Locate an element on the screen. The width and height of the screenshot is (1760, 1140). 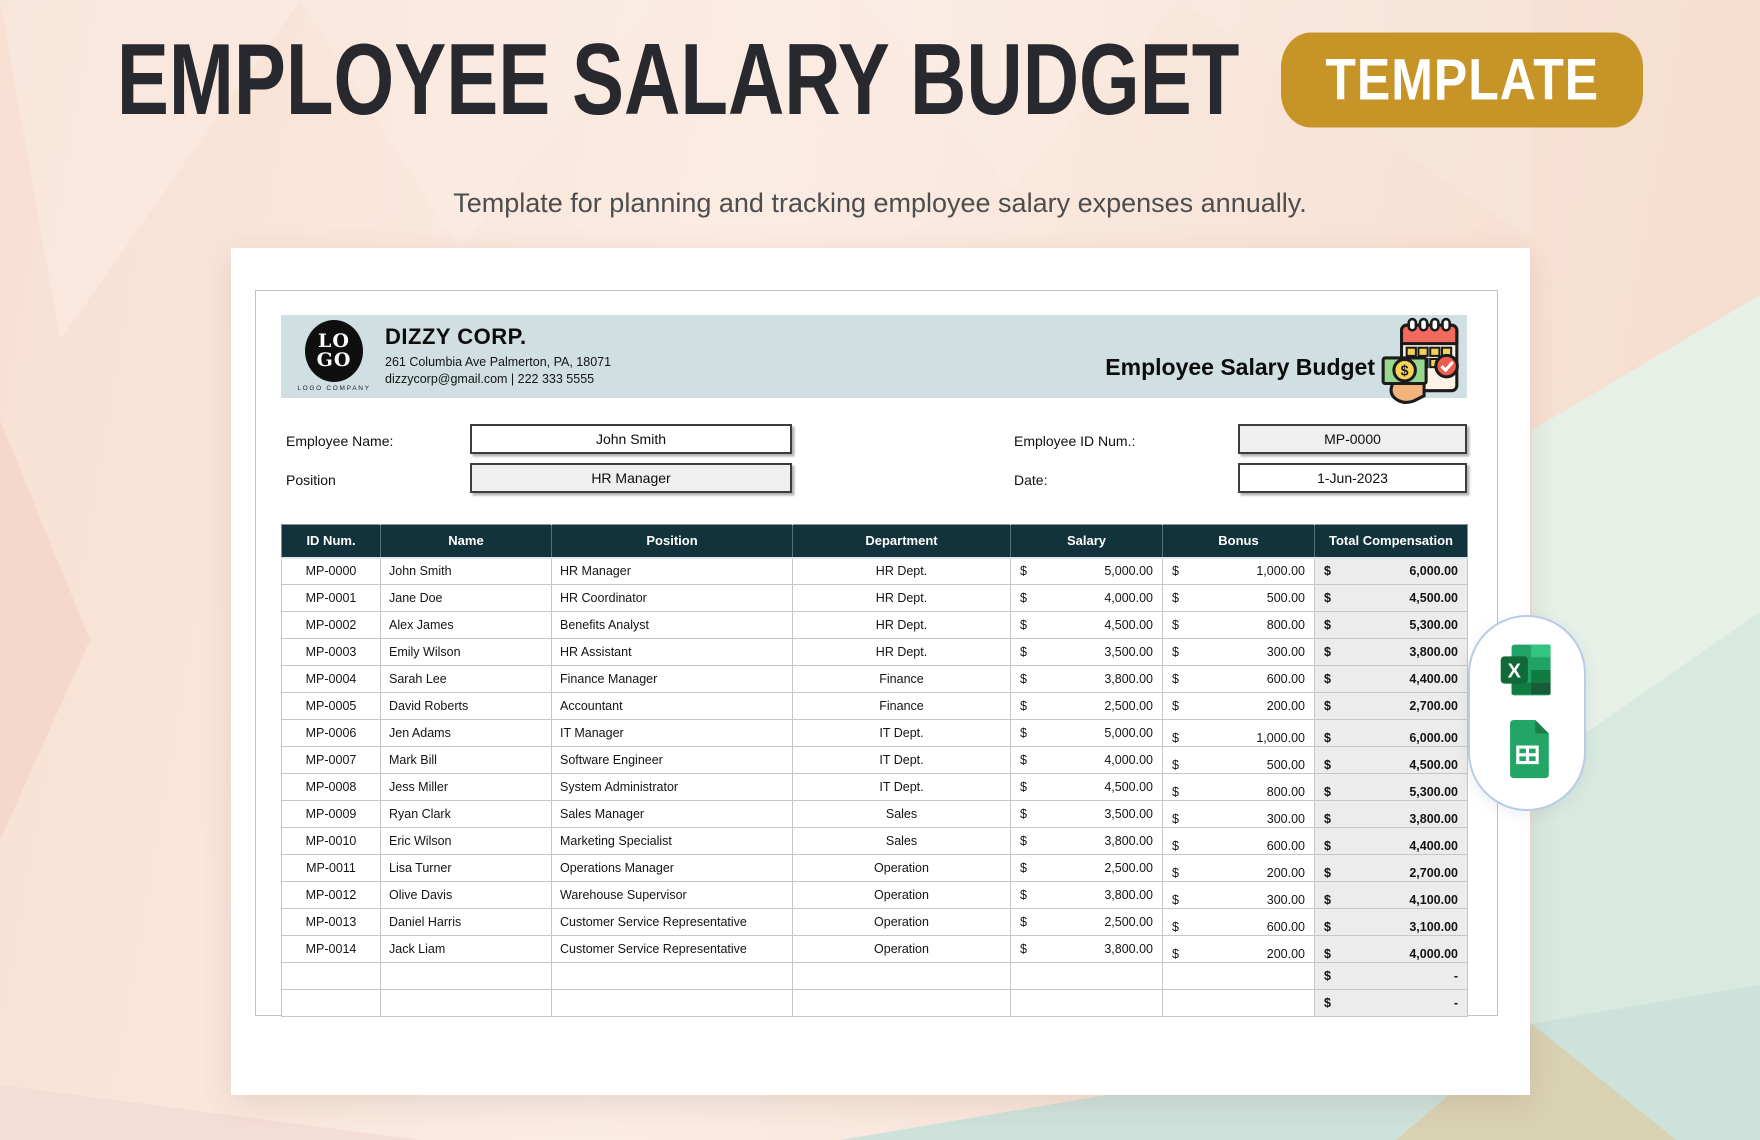
svg-text: X is located at coordinates (1515, 671).